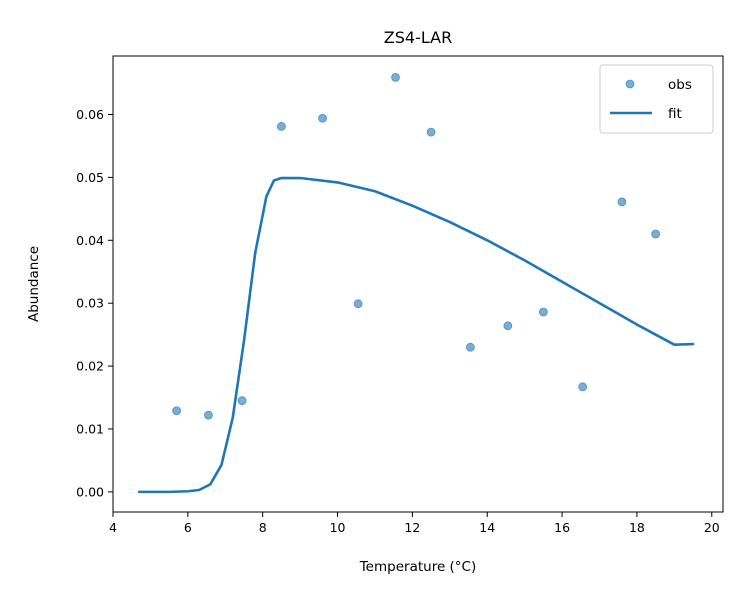 The image size is (750, 600). What do you see at coordinates (630, 84) in the screenshot?
I see `legend-obs-marker` at bounding box center [630, 84].